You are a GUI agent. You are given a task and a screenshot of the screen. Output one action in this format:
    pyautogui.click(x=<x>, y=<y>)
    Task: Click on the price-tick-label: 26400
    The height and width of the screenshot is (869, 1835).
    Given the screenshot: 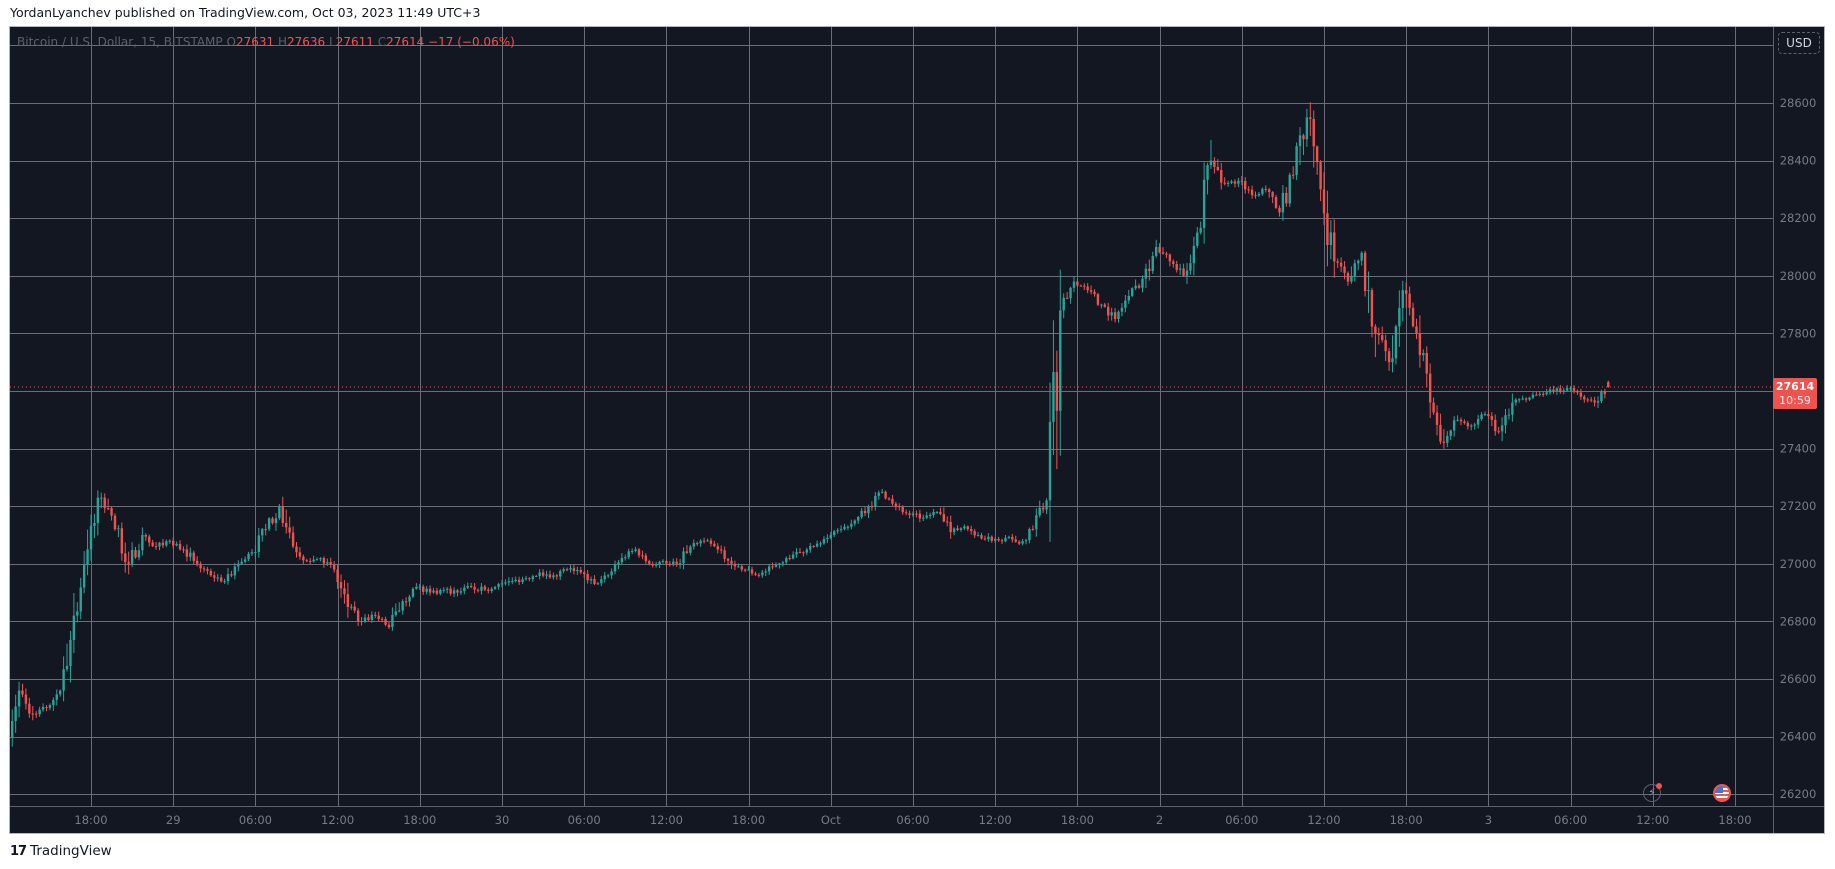 What is the action you would take?
    pyautogui.click(x=1798, y=737)
    